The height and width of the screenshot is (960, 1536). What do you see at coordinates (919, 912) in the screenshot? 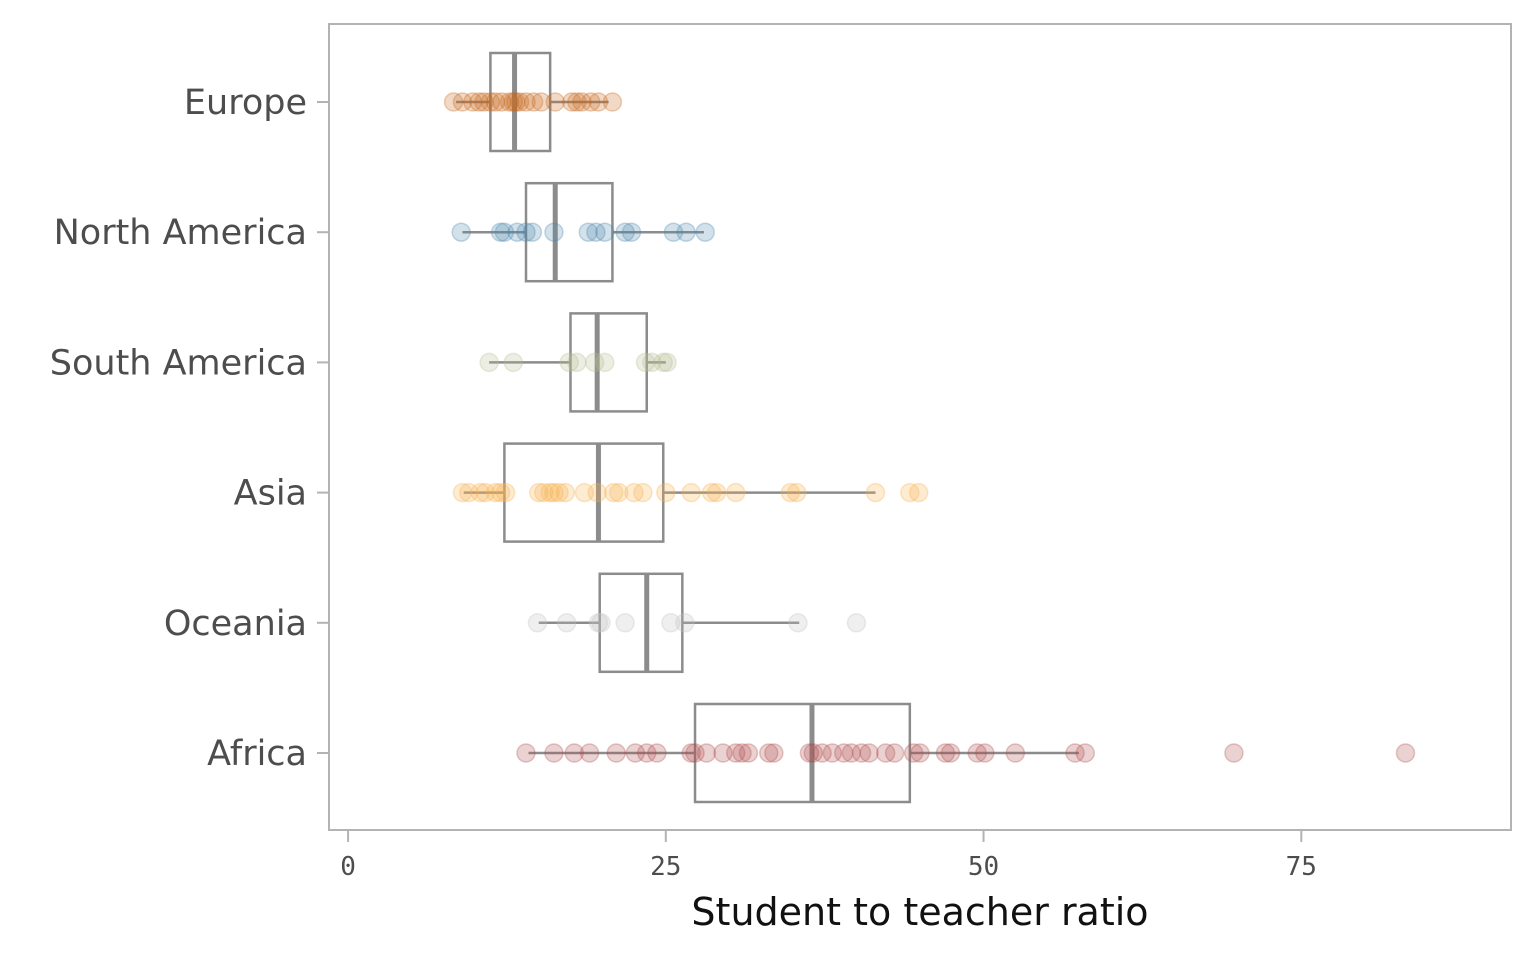
I see `x-axis-title: Student to teacher ratio` at bounding box center [919, 912].